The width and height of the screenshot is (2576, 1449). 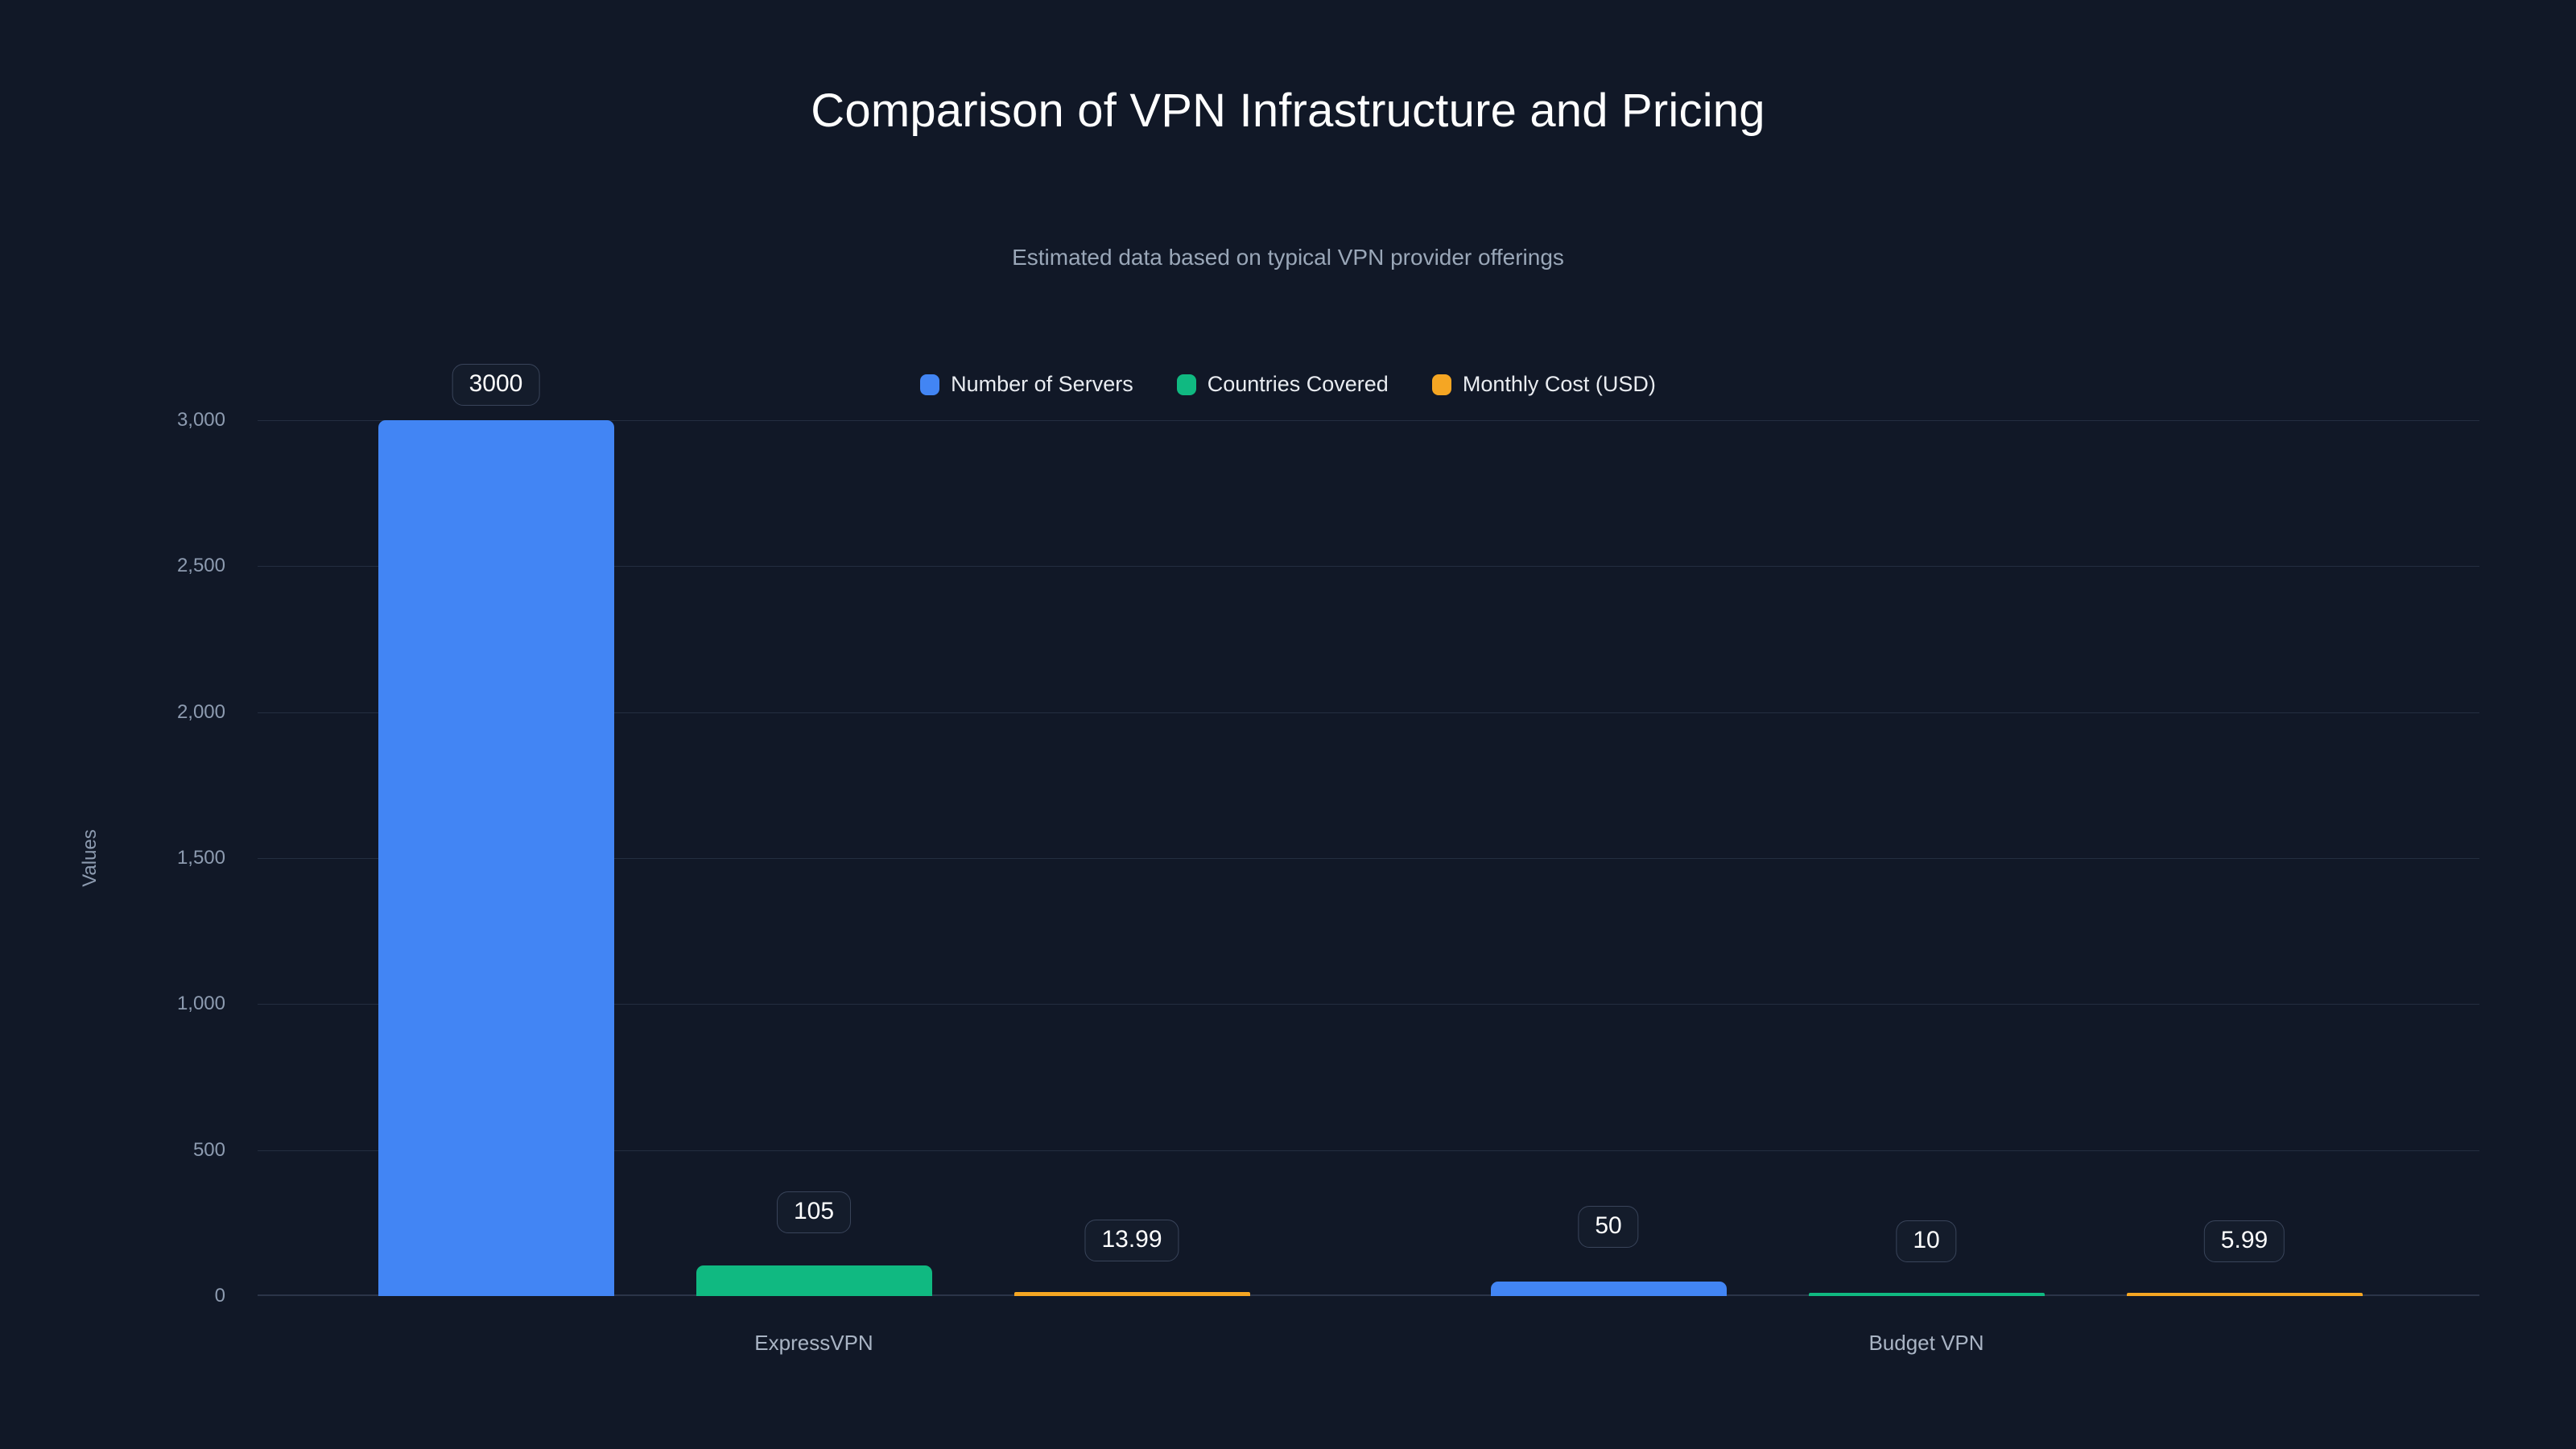 What do you see at coordinates (200, 858) in the screenshot?
I see `y-tick-label: 1,500` at bounding box center [200, 858].